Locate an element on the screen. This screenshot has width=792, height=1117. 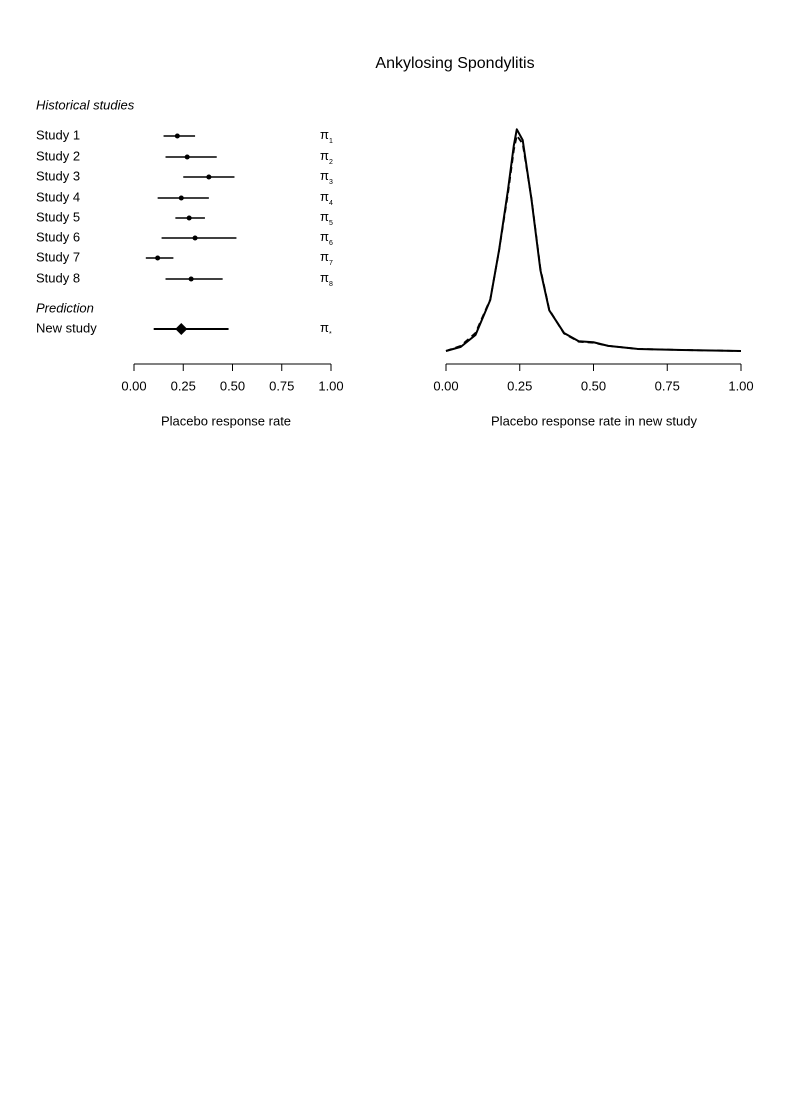
parameter-subscript: 1 is located at coordinates (331, 141).